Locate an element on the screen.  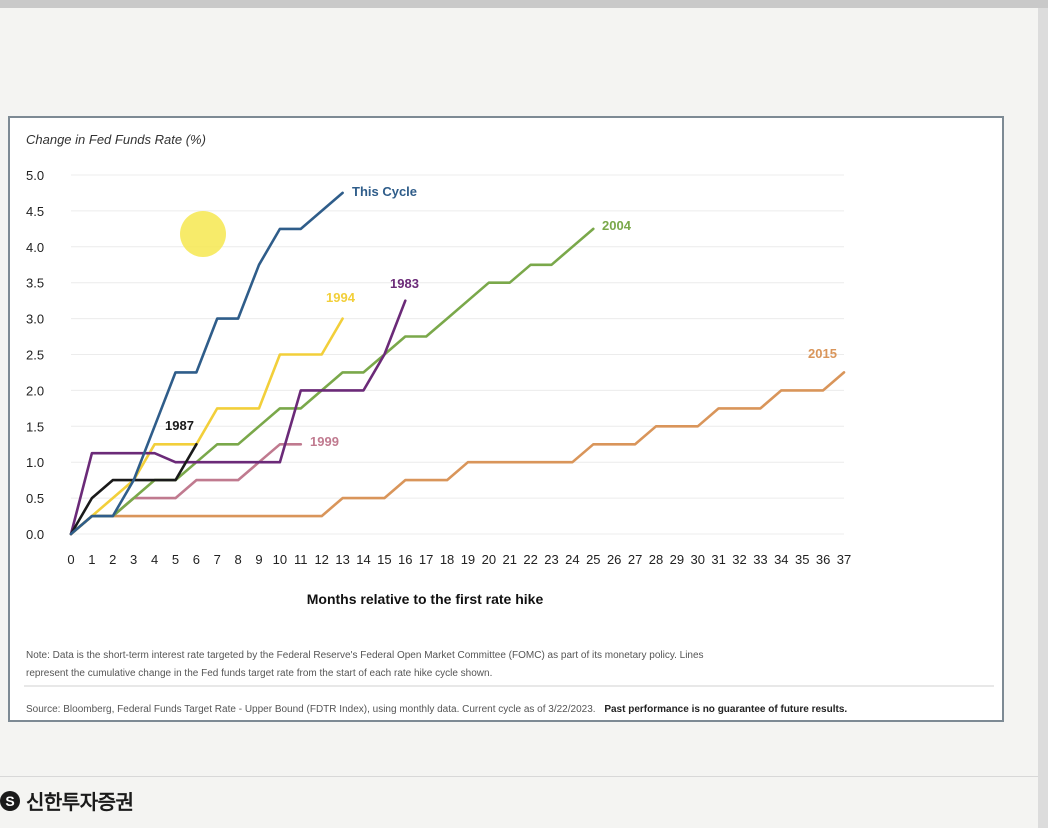
y-tick-label: 2.5 is located at coordinates (35, 355).